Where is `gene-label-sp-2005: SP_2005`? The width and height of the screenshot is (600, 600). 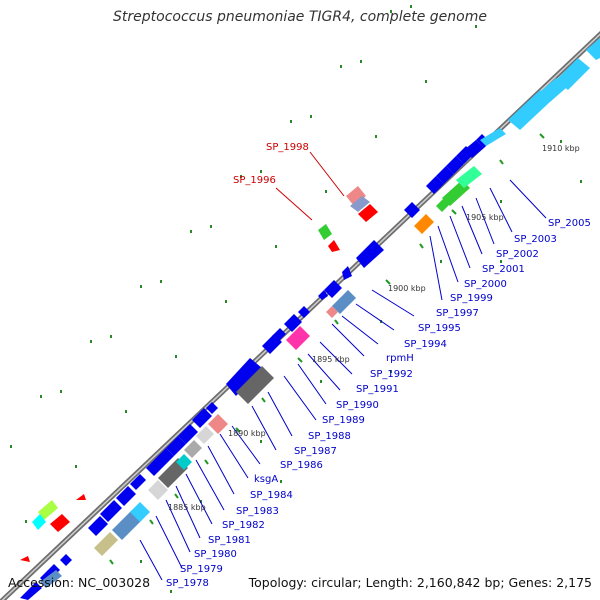 gene-label-sp-2005: SP_2005 is located at coordinates (569, 223).